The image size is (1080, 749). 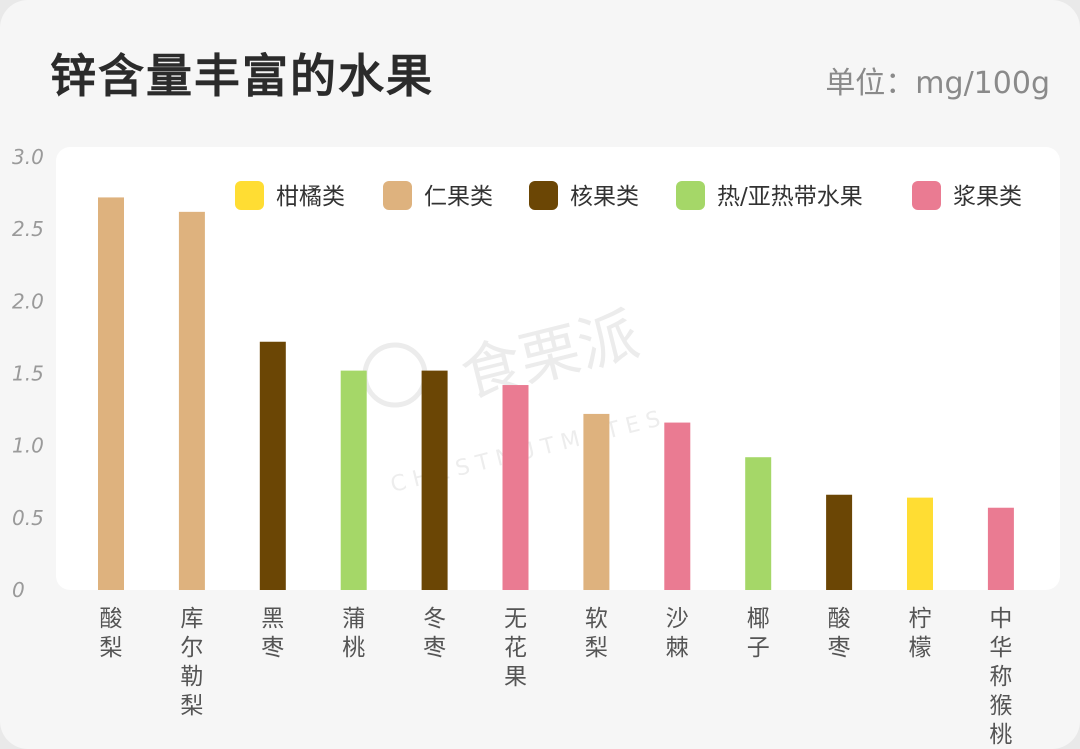 What do you see at coordinates (758, 648) in the screenshot?
I see `x-label-char: 子` at bounding box center [758, 648].